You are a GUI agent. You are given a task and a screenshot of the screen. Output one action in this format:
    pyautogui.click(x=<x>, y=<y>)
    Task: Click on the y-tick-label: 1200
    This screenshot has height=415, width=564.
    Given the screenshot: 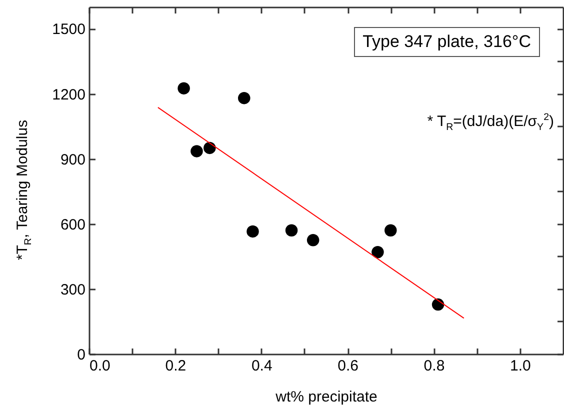 What is the action you would take?
    pyautogui.click(x=69, y=95)
    